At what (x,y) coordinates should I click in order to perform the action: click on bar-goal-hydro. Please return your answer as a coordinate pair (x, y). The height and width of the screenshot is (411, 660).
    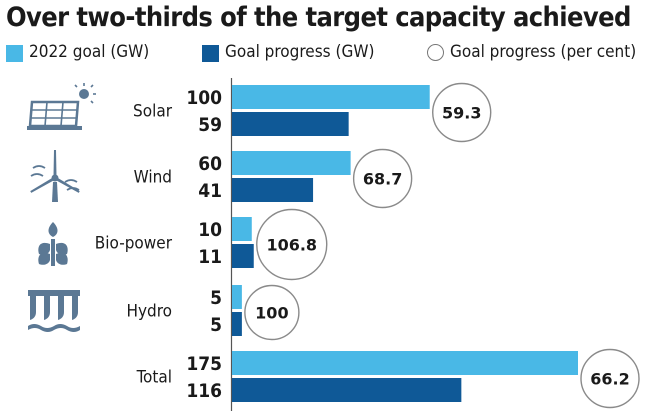
    Looking at the image, I should click on (237, 297).